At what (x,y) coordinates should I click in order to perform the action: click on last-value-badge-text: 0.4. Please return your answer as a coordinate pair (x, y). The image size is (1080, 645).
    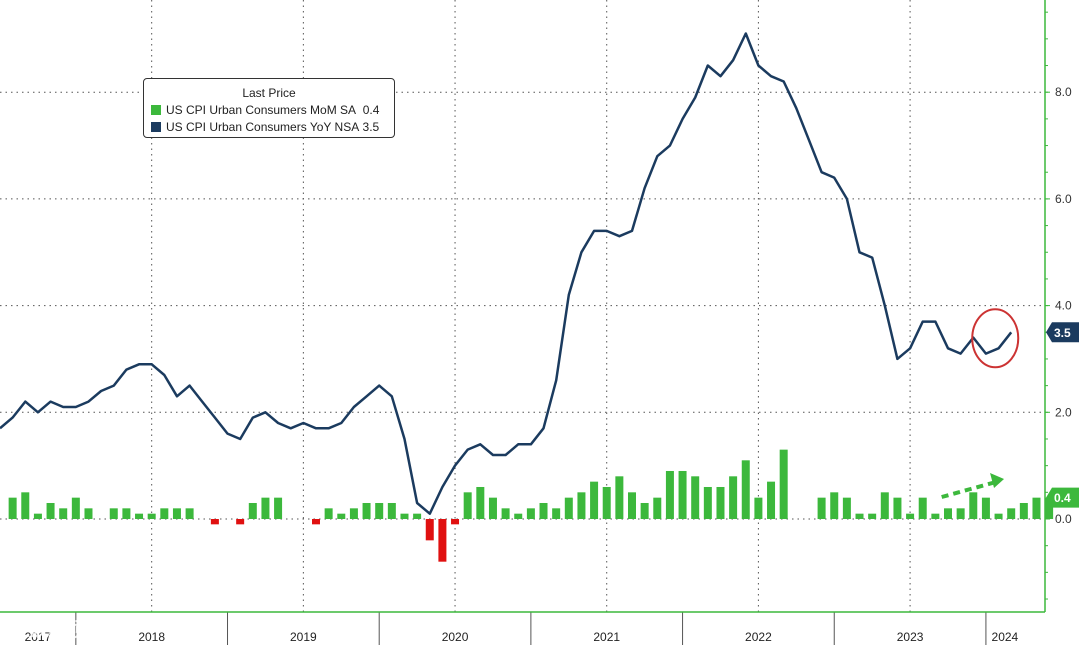
    Looking at the image, I should click on (1062, 498).